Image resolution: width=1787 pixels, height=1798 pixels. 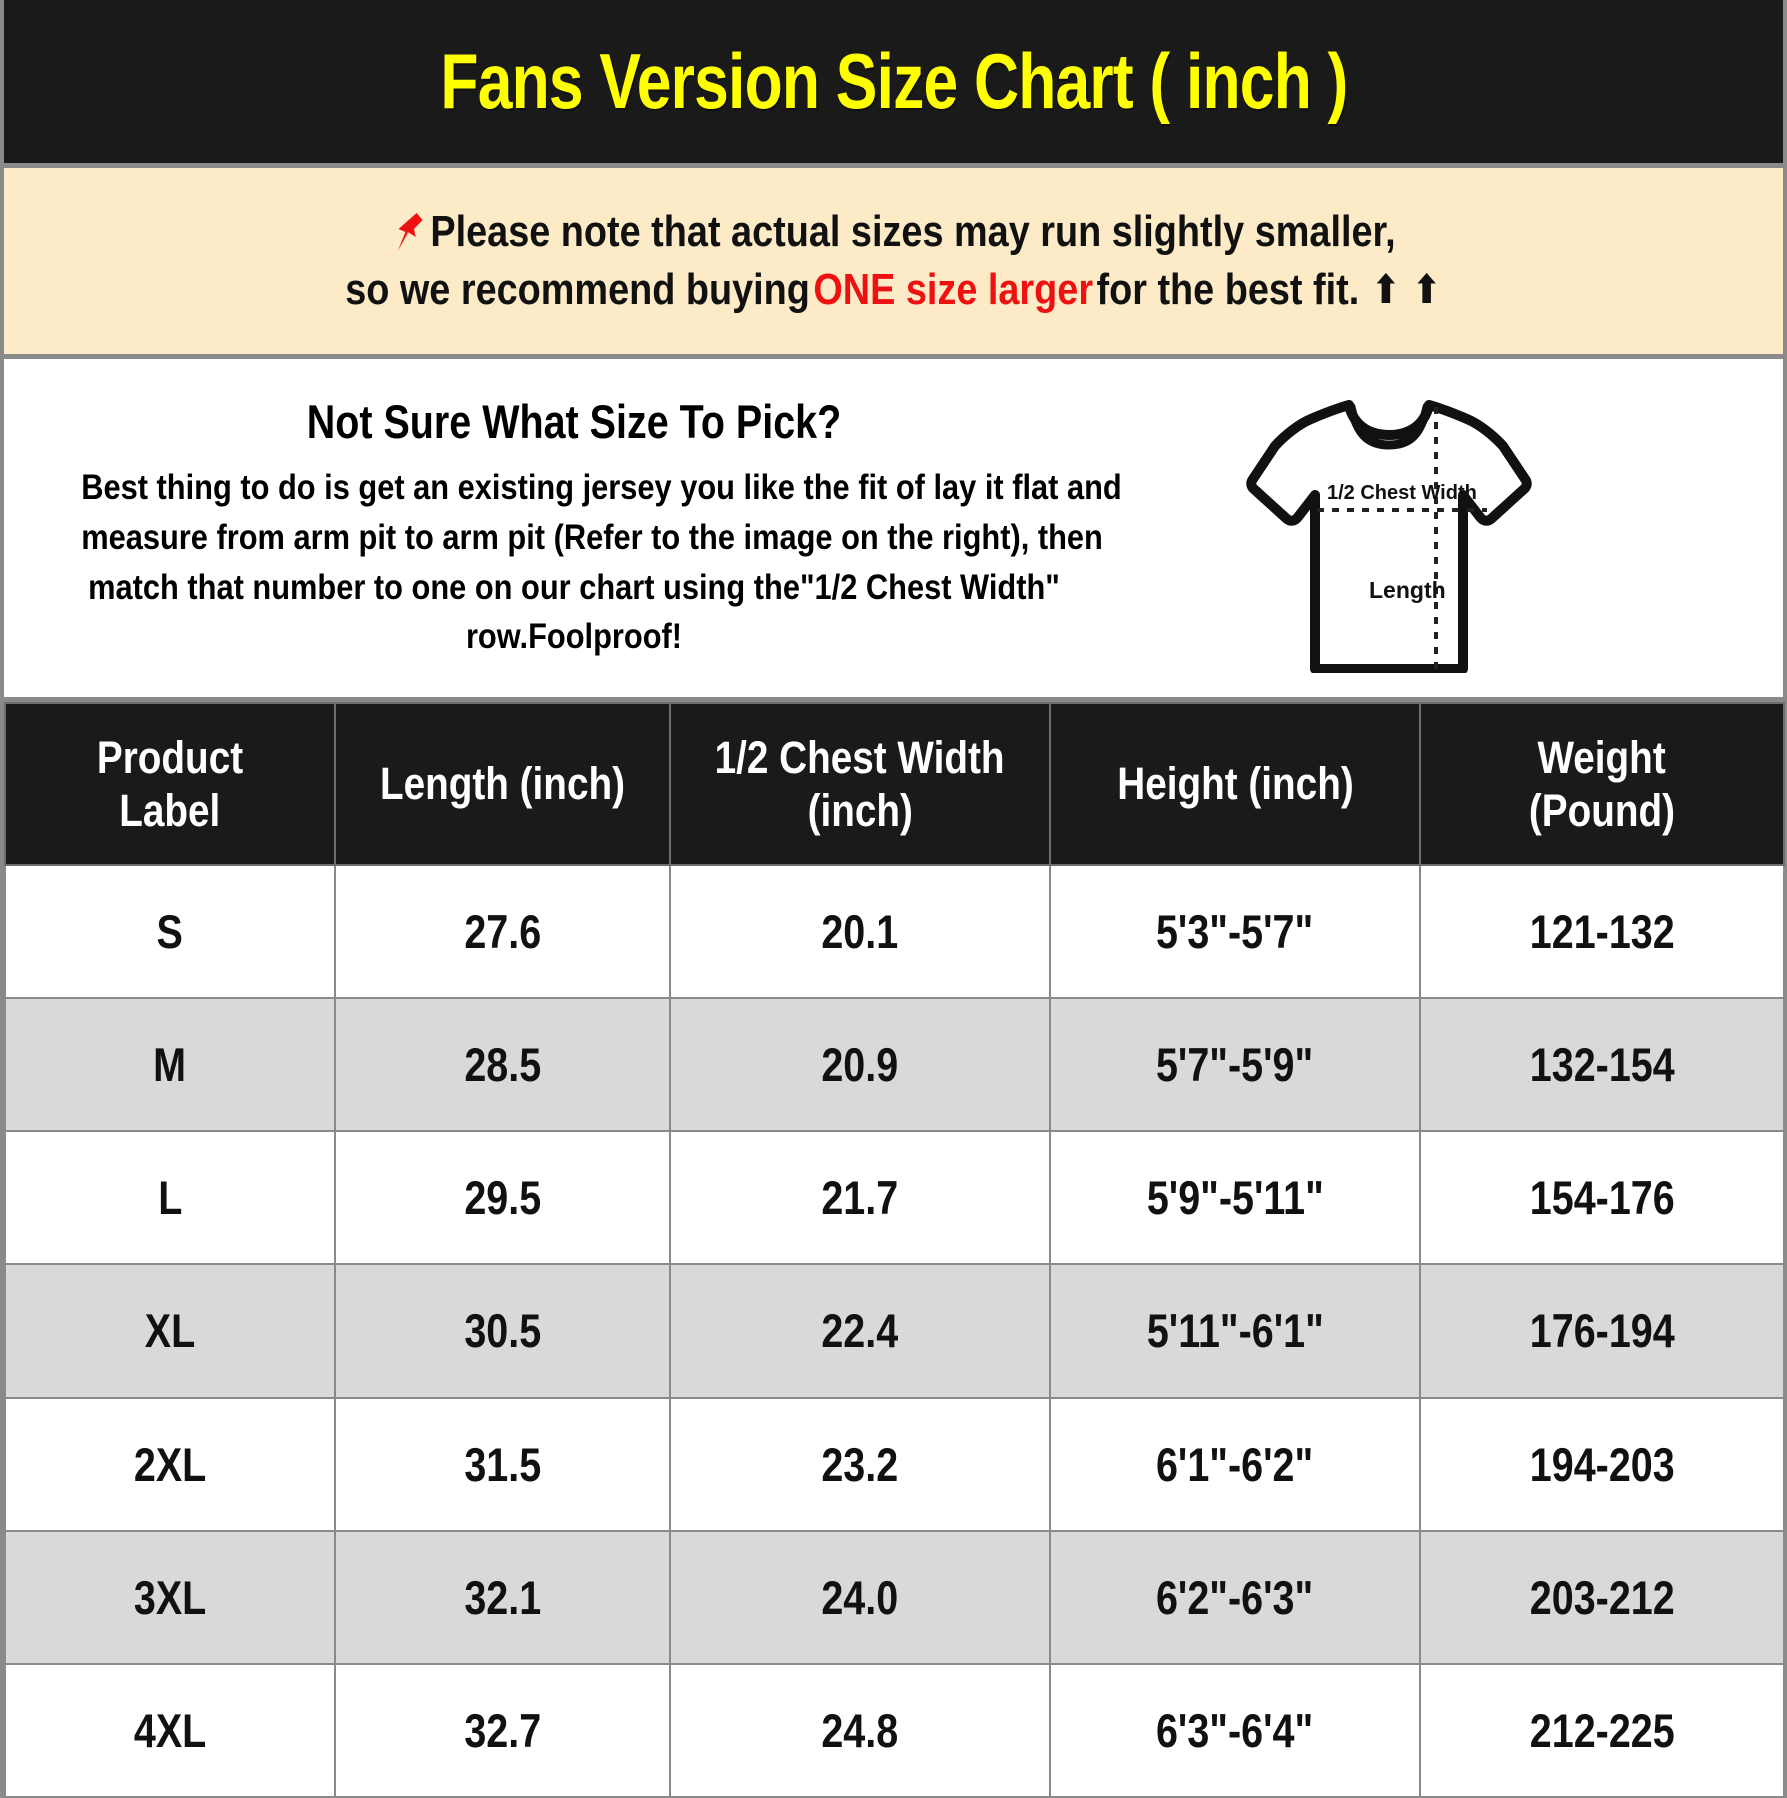 I want to click on cell-text: 30.5, so click(x=502, y=1331).